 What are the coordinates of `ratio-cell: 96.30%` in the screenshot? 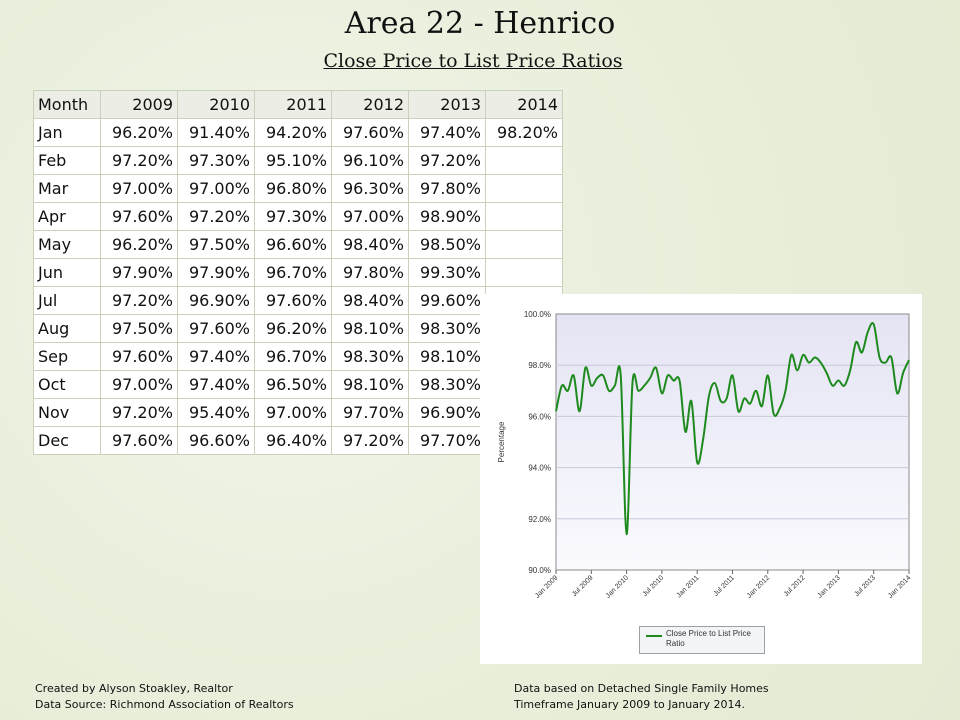 It's located at (370, 188).